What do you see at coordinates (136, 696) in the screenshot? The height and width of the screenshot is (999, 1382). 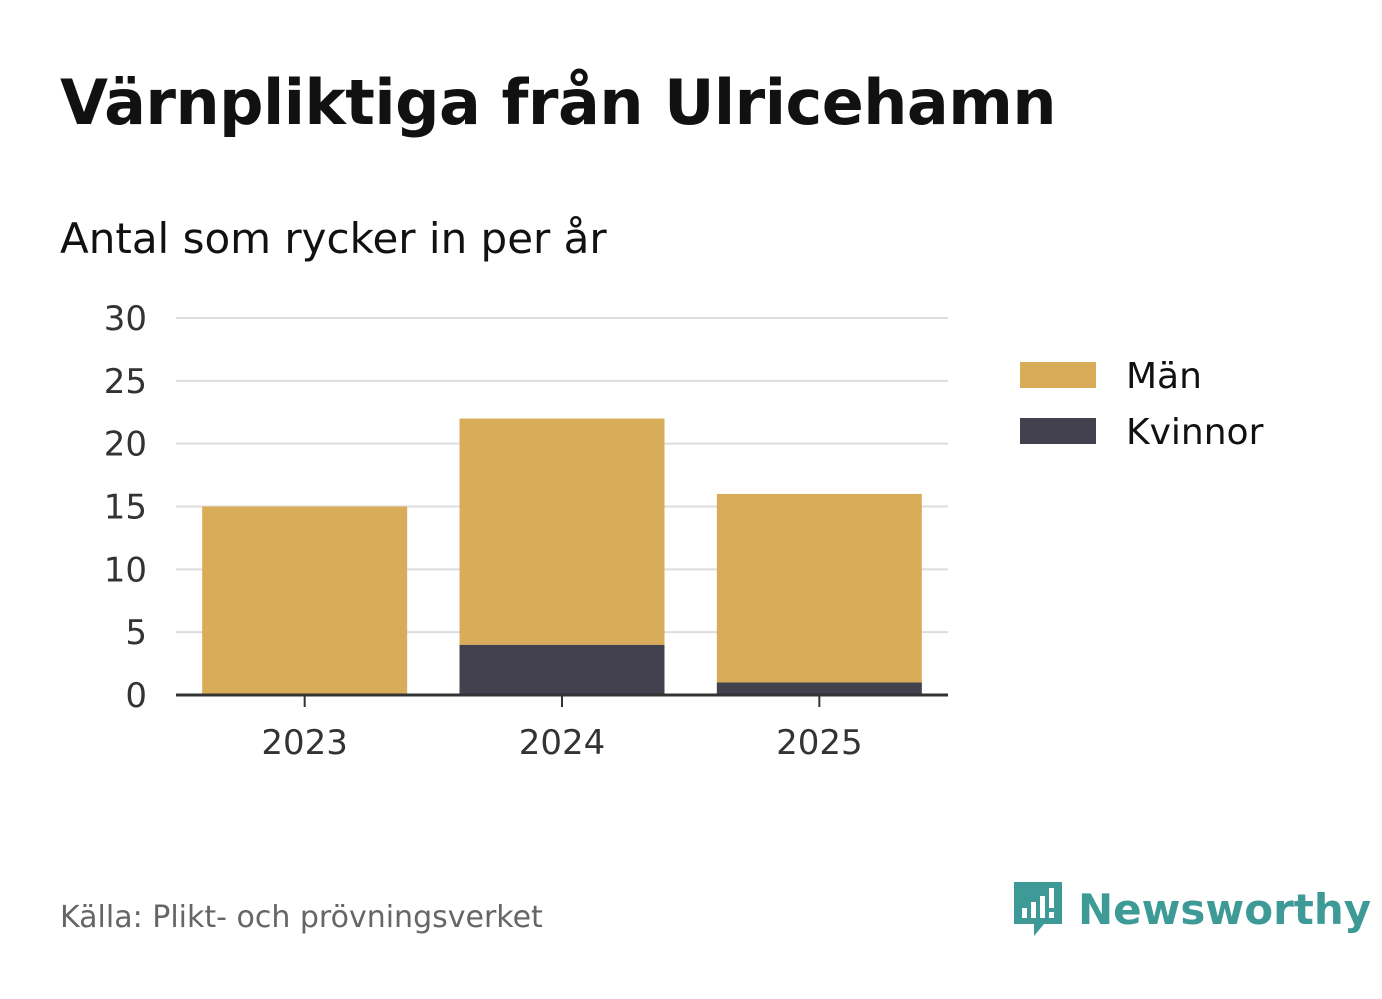 I see `y-tick-label: 0` at bounding box center [136, 696].